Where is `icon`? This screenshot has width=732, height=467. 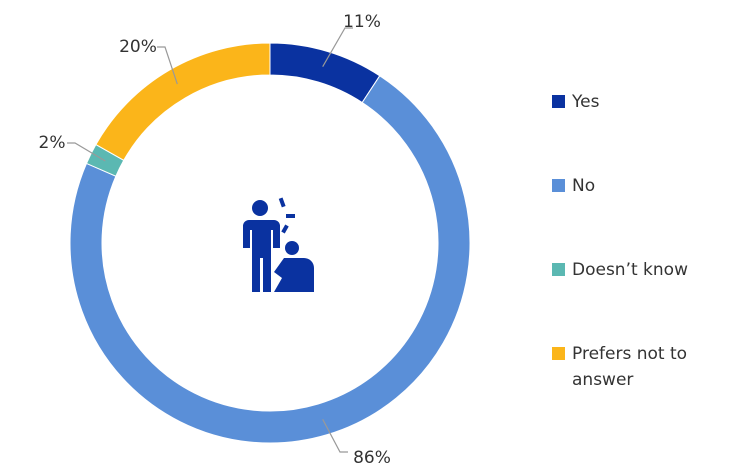 icon is located at coordinates (278, 244).